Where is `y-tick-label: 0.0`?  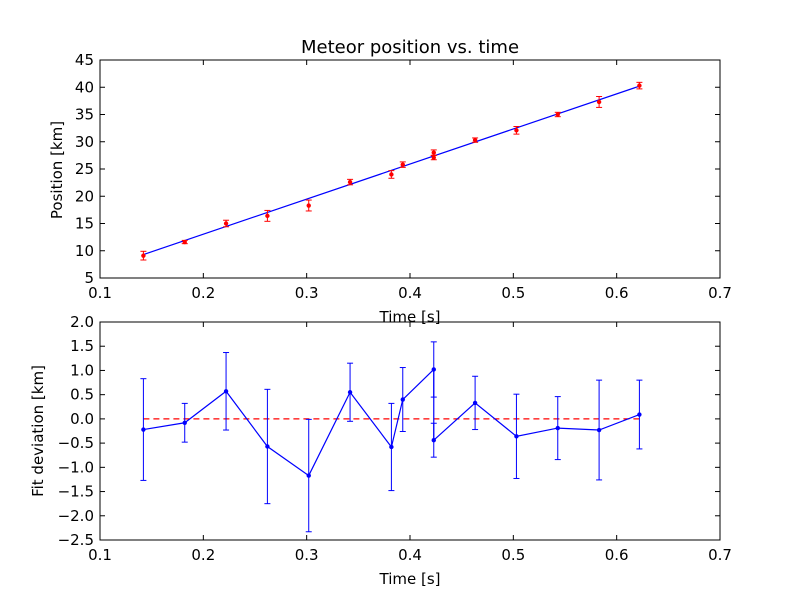
y-tick-label: 0.0 is located at coordinates (82, 419).